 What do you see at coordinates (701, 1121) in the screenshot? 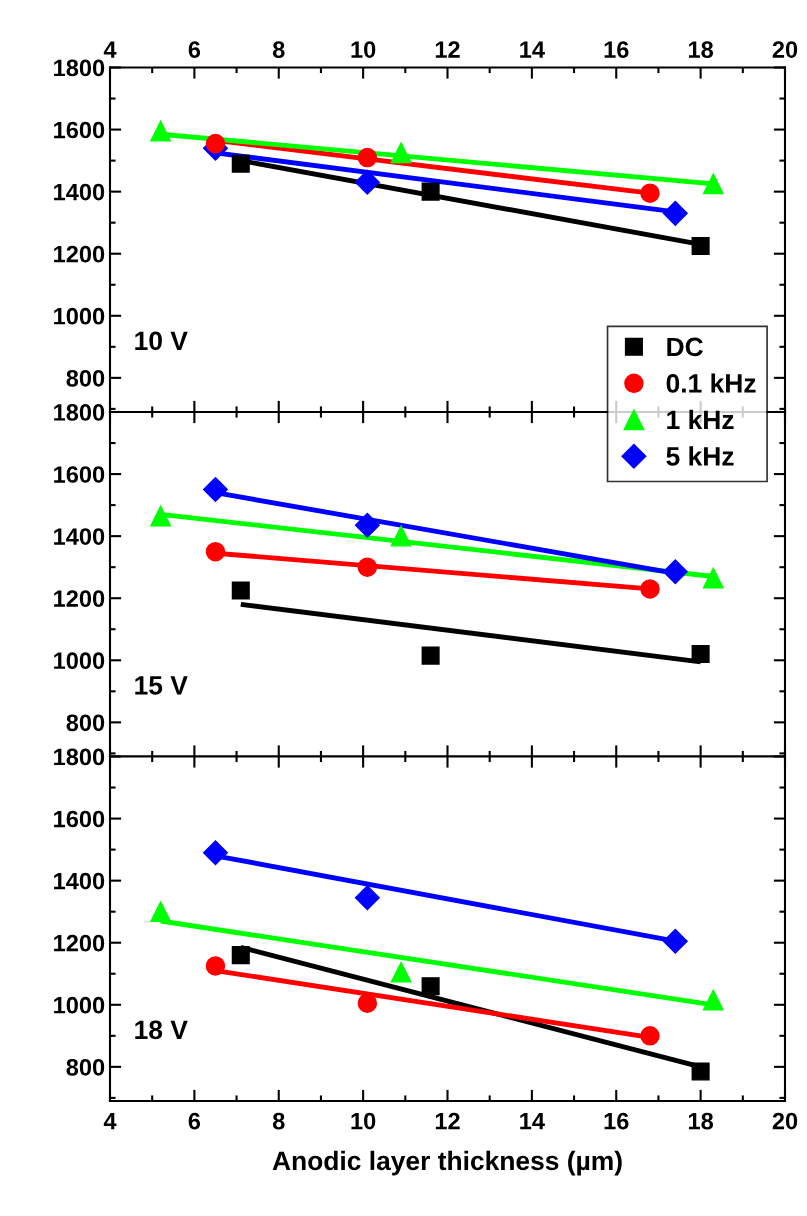
I see `x-tick-label: 18` at bounding box center [701, 1121].